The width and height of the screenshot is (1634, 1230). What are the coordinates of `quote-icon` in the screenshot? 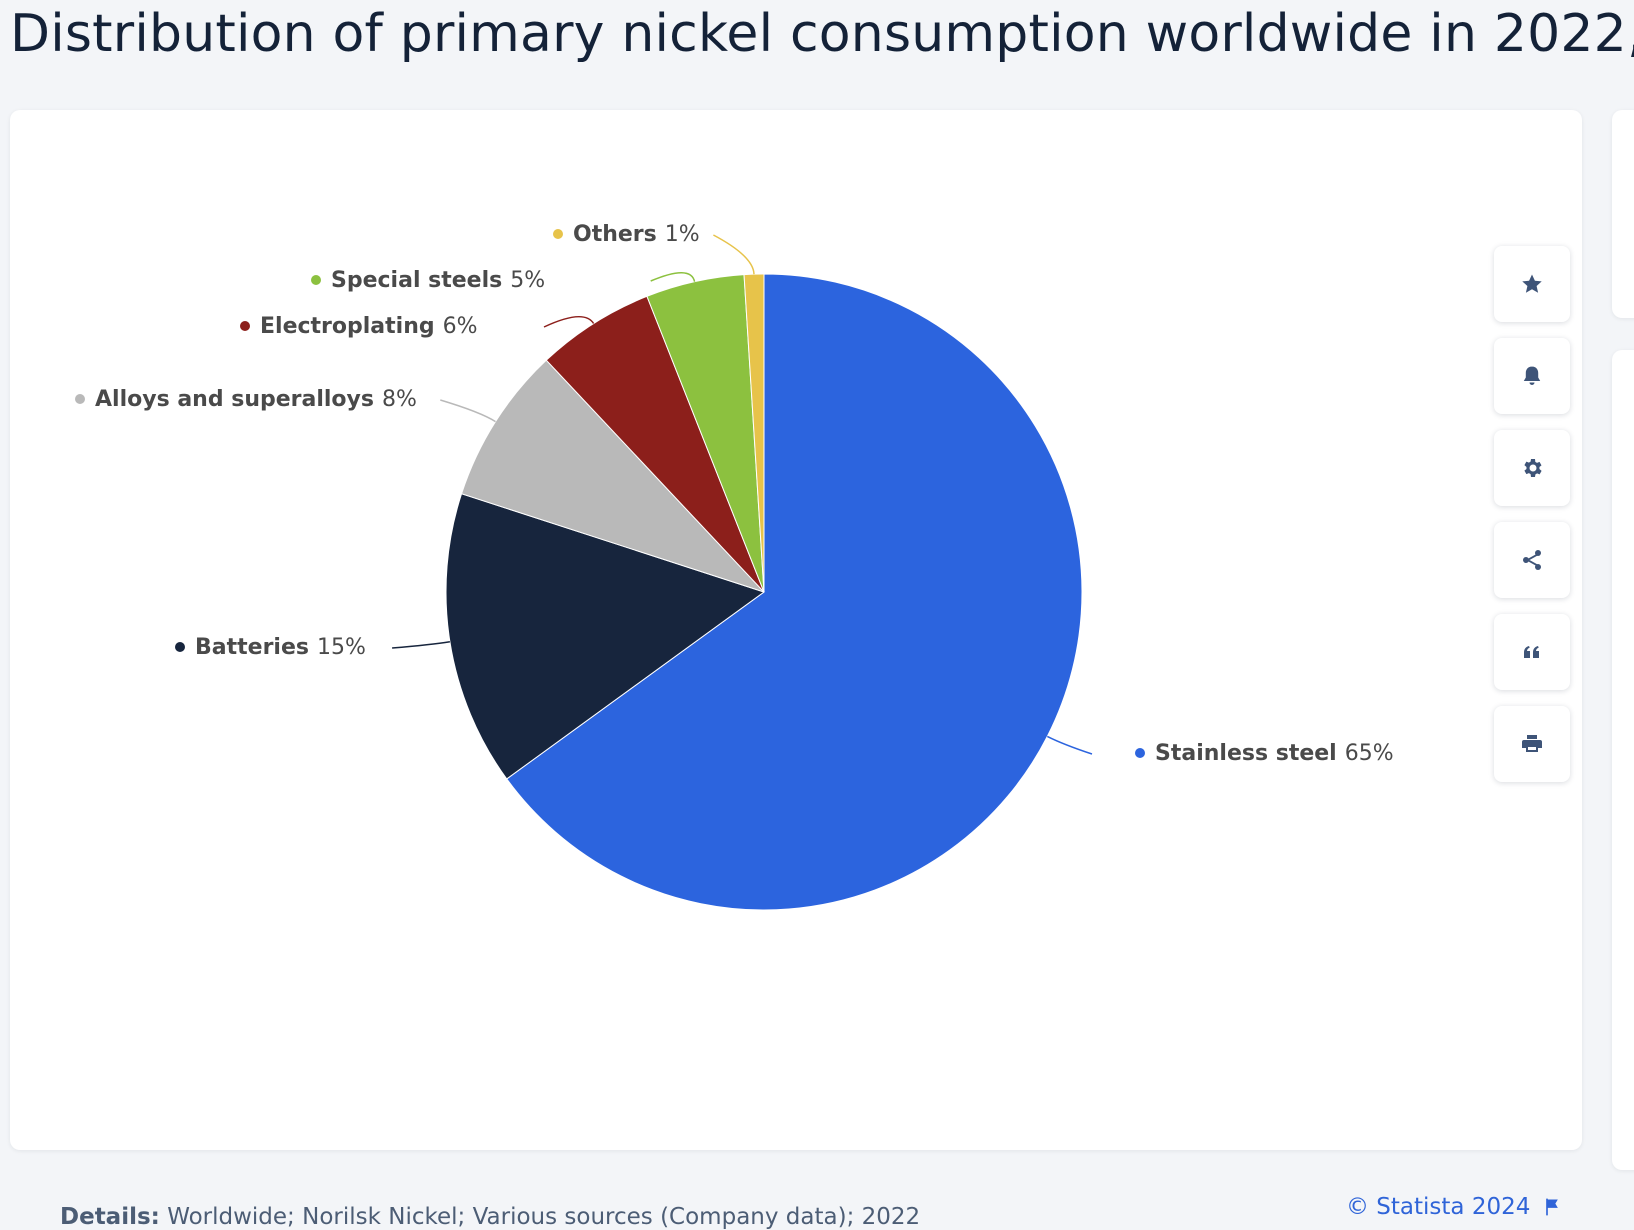 It's located at (1531, 652).